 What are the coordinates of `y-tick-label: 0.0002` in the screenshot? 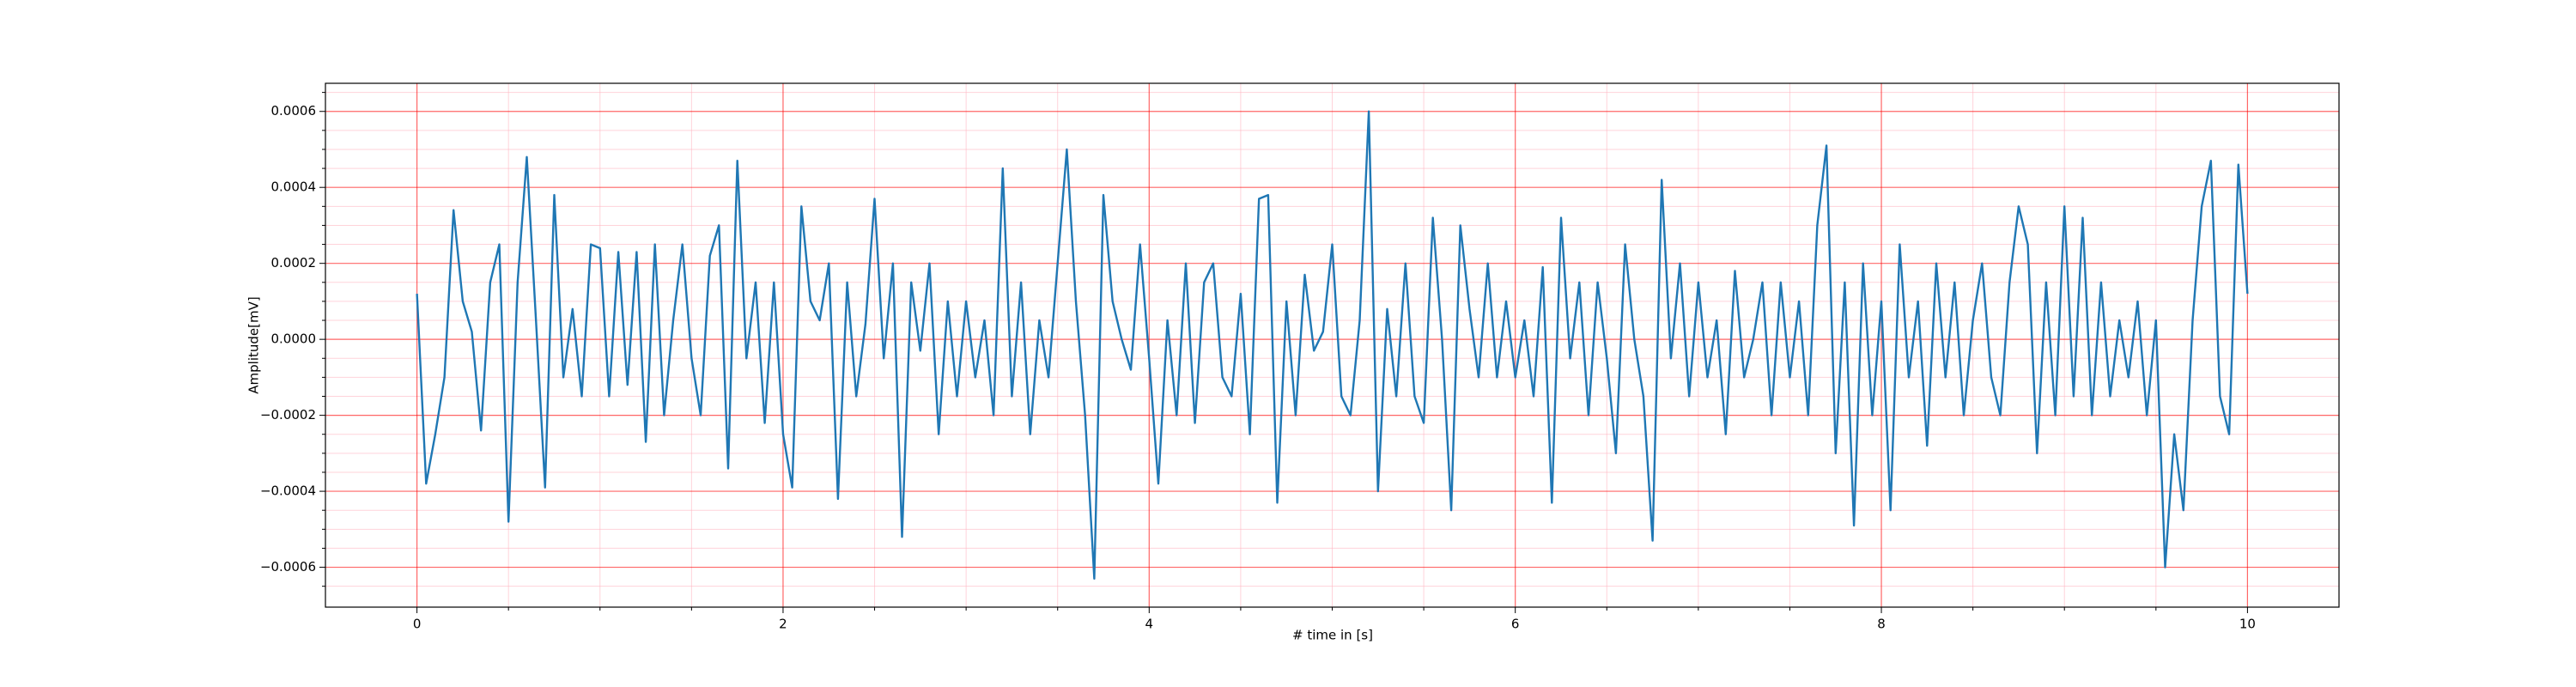 It's located at (294, 263).